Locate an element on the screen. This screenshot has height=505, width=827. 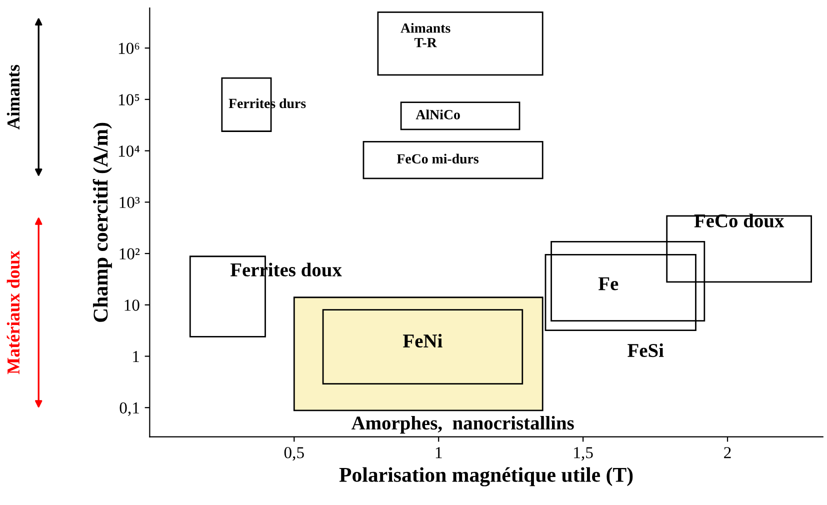
y-tick-label: 10⁵ is located at coordinates (129, 100).